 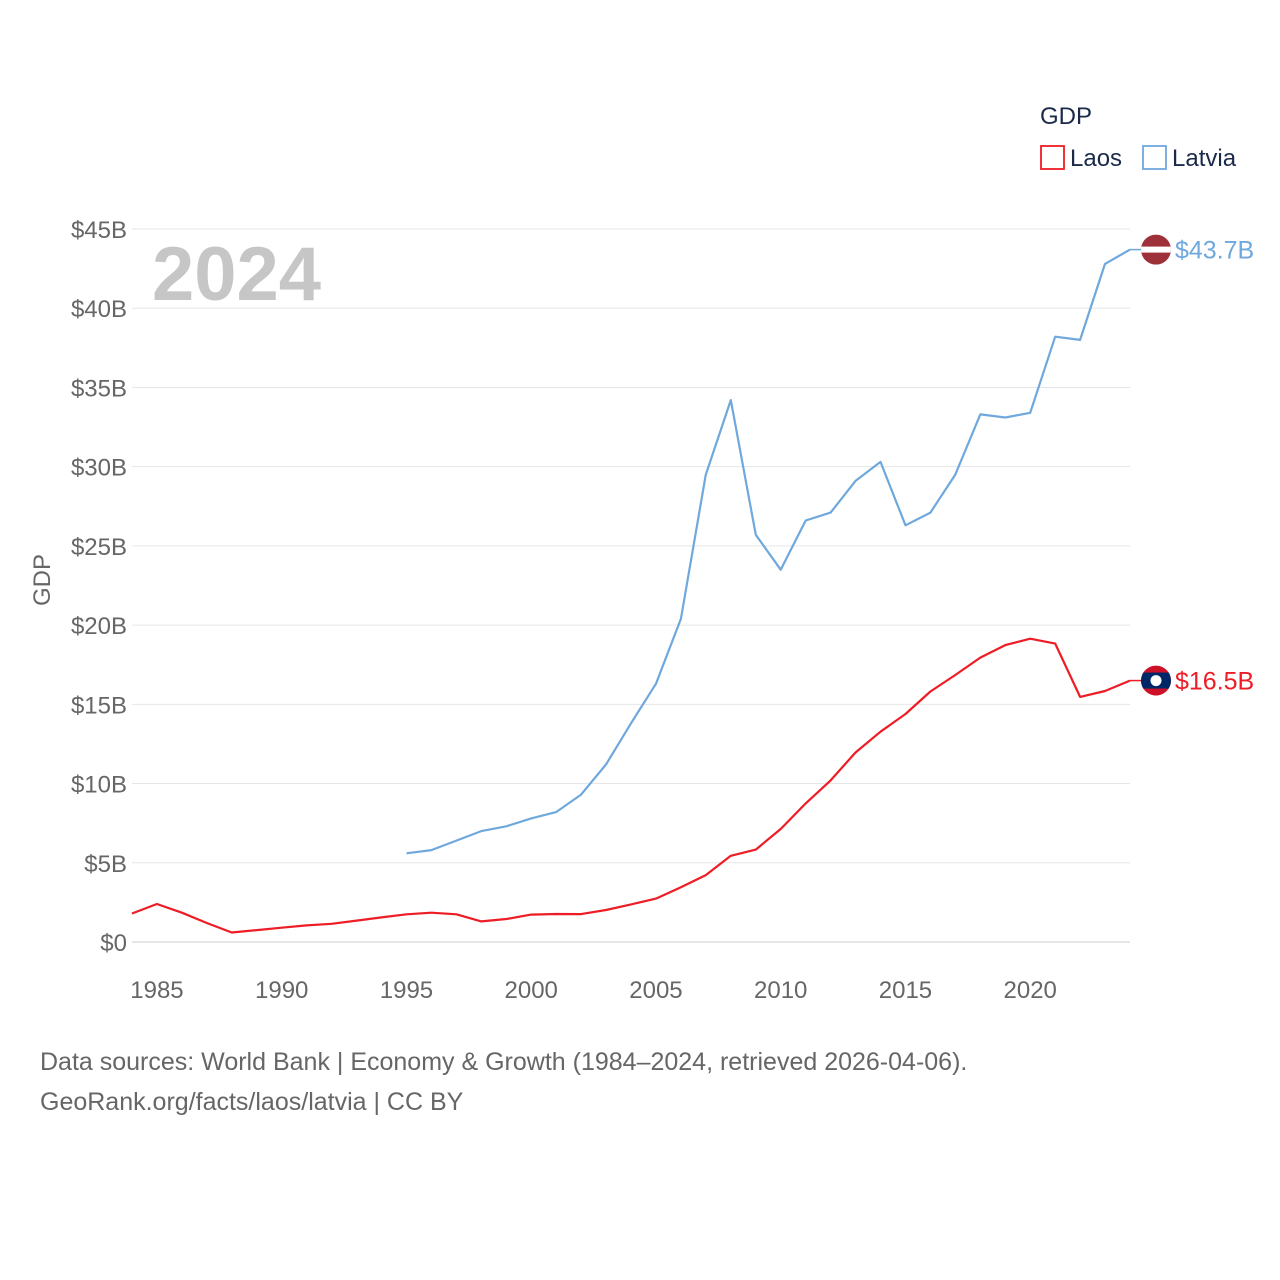 I want to click on y-tick-label: $35B, so click(x=99, y=388).